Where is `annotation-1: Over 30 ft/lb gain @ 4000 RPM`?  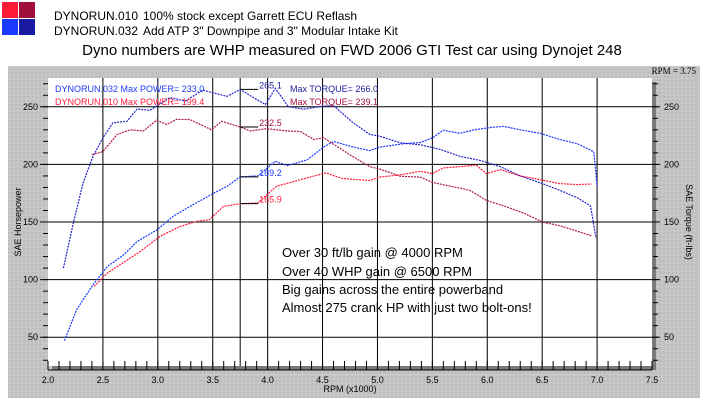
annotation-1: Over 30 ft/lb gain @ 4000 RPM is located at coordinates (372, 252).